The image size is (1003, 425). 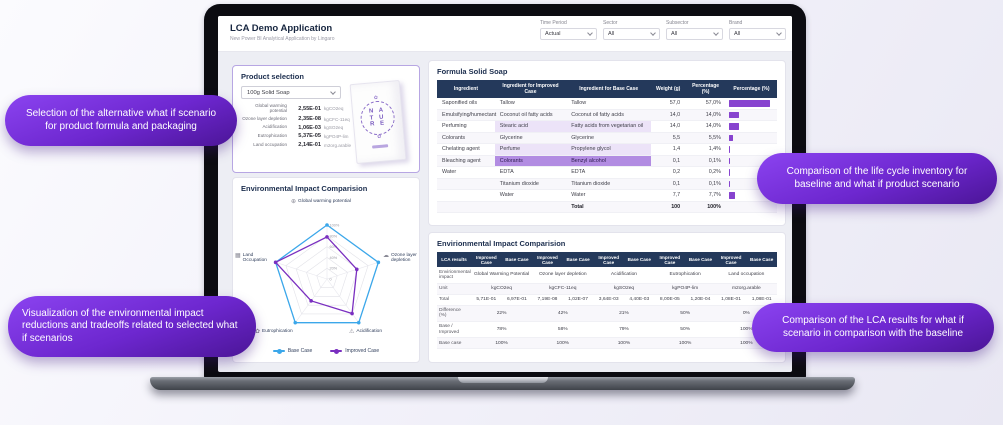 I want to click on ozone-icon: ☁, so click(x=386, y=256).